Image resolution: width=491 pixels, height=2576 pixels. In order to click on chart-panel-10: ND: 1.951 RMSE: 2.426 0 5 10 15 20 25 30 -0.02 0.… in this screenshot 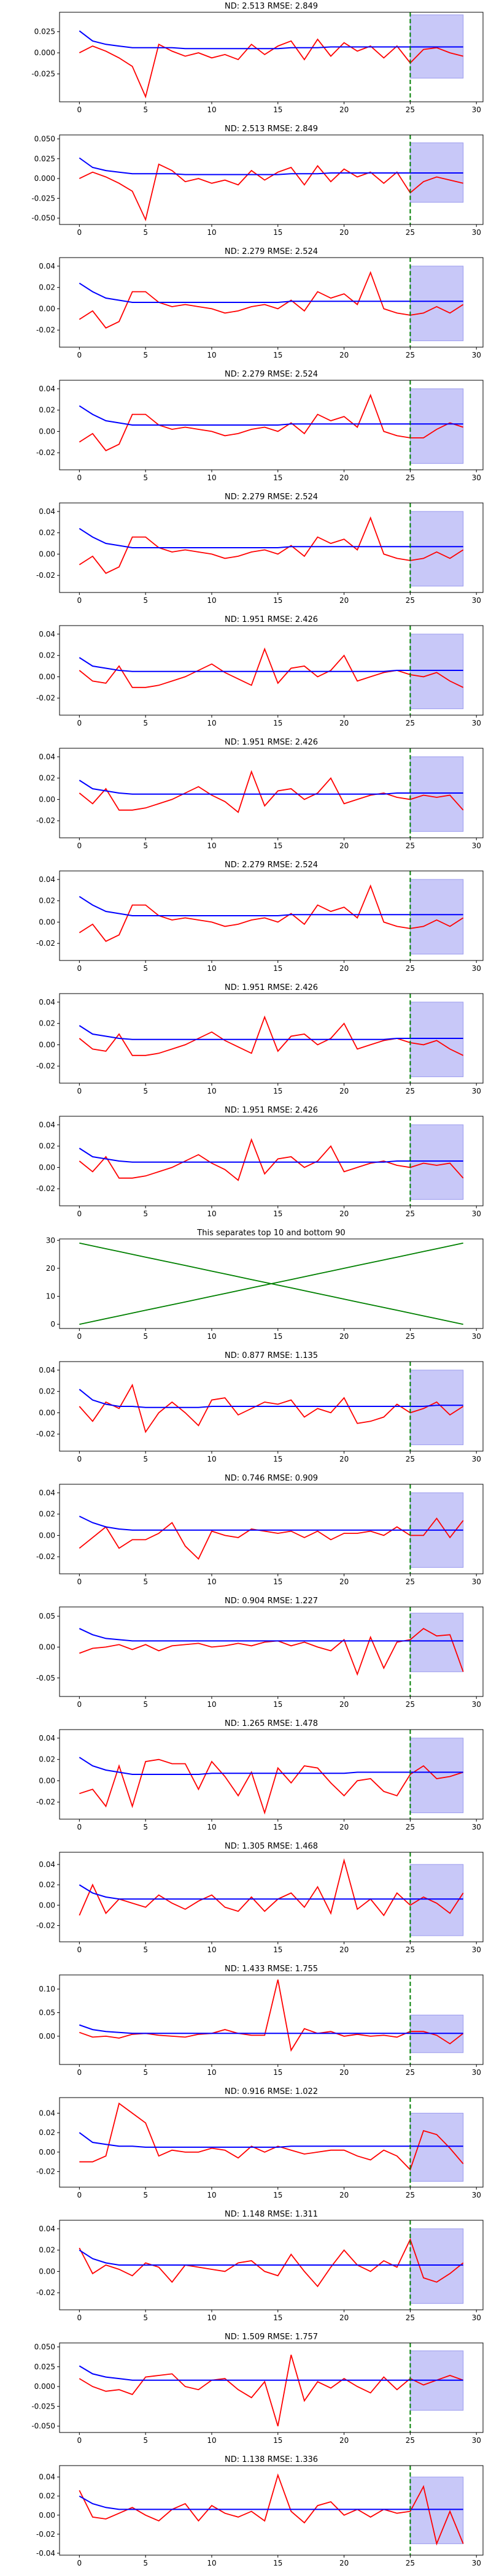, I will do `click(260, 1162)`.